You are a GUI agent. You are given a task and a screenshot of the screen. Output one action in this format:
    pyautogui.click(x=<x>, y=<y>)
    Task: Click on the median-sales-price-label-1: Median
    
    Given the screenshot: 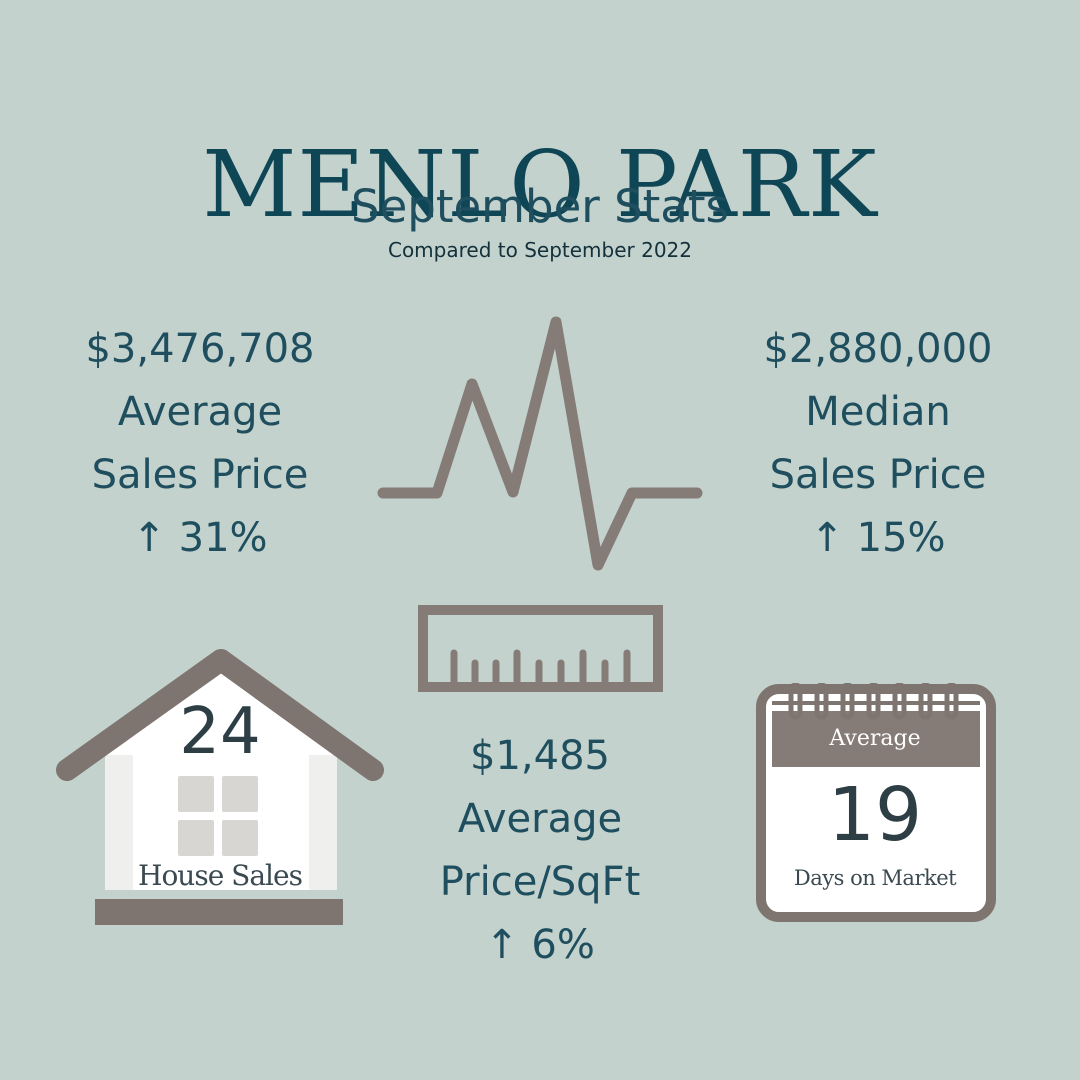 What is the action you would take?
    pyautogui.click(x=878, y=412)
    